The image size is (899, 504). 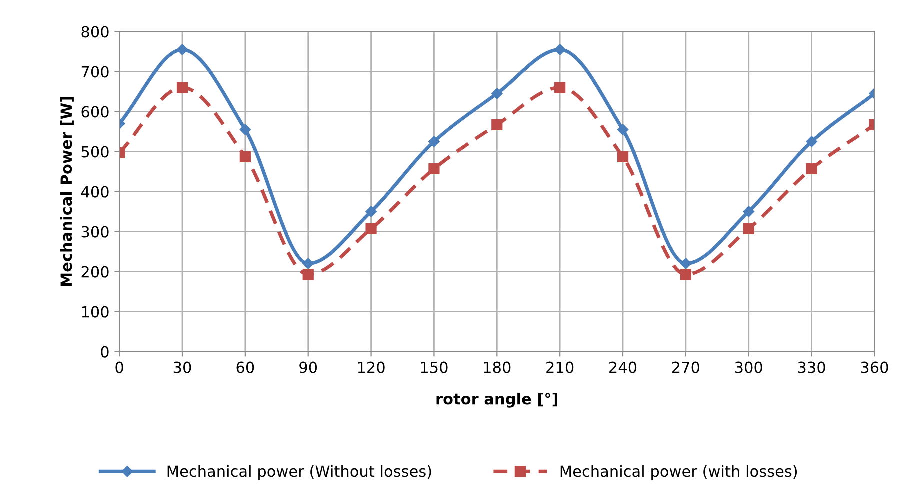 I want to click on y-tick-label: 800, so click(x=95, y=32).